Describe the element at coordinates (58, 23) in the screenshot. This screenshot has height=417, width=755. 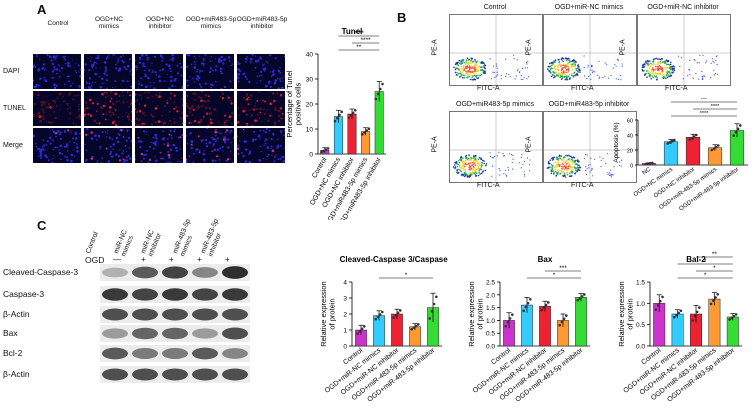
I see `column-header: Control` at that location.